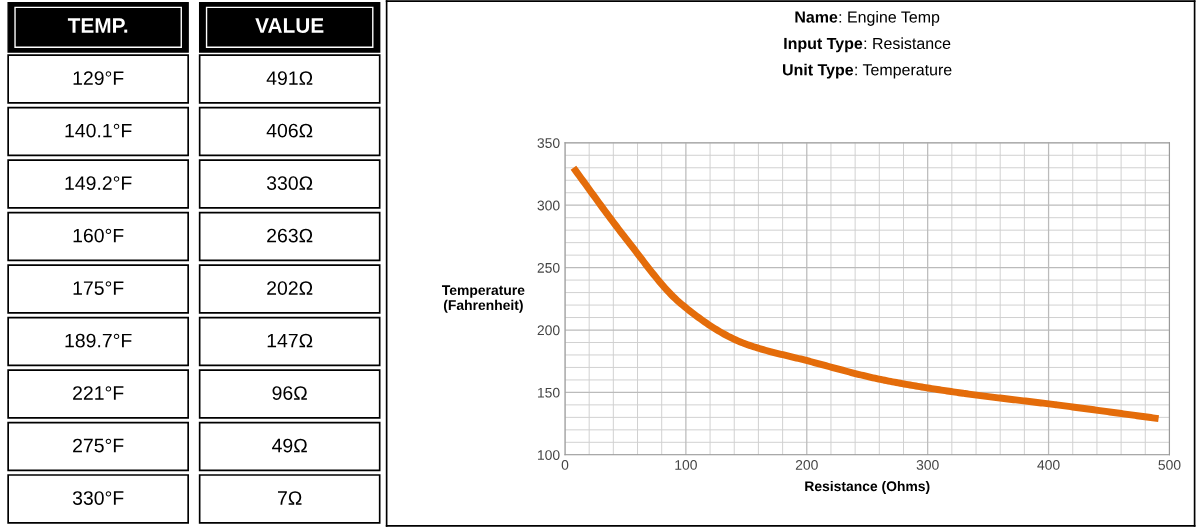  I want to click on text: 147Ω, so click(290, 340).